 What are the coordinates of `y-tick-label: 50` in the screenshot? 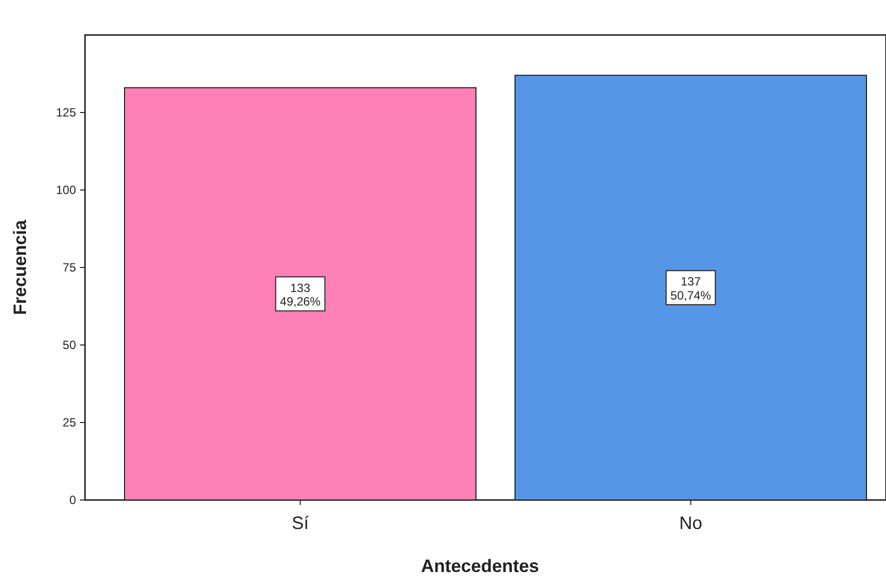 It's located at (69, 345).